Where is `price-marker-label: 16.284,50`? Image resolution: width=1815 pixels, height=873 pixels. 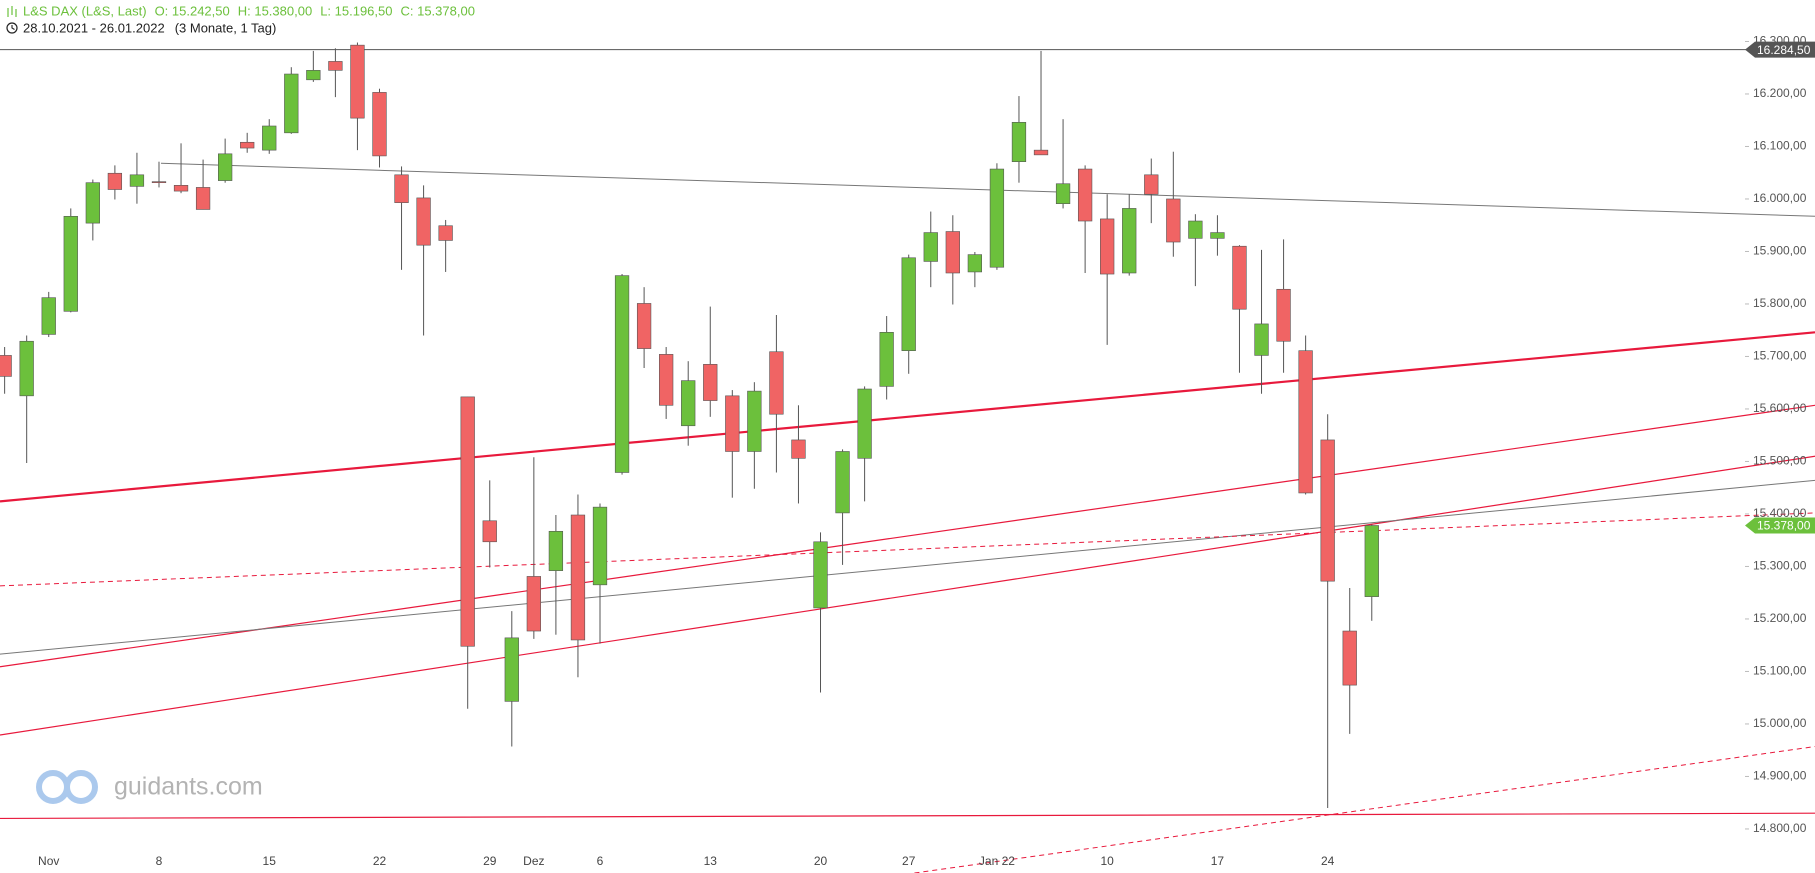 price-marker-label: 16.284,50 is located at coordinates (1784, 50).